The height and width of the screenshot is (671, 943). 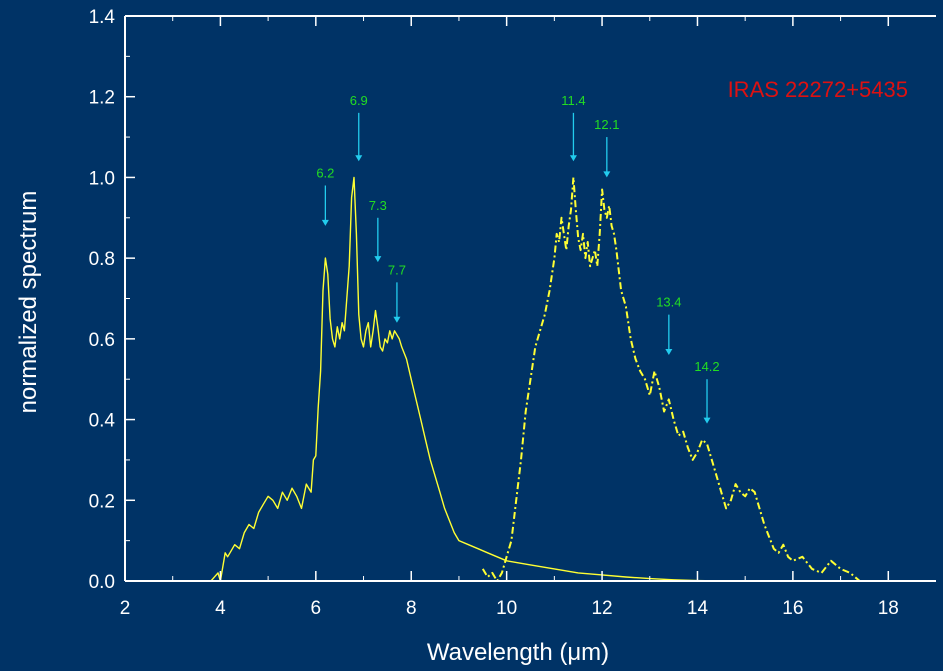 I want to click on x-axis-title: Wavelength (μm), so click(x=518, y=652).